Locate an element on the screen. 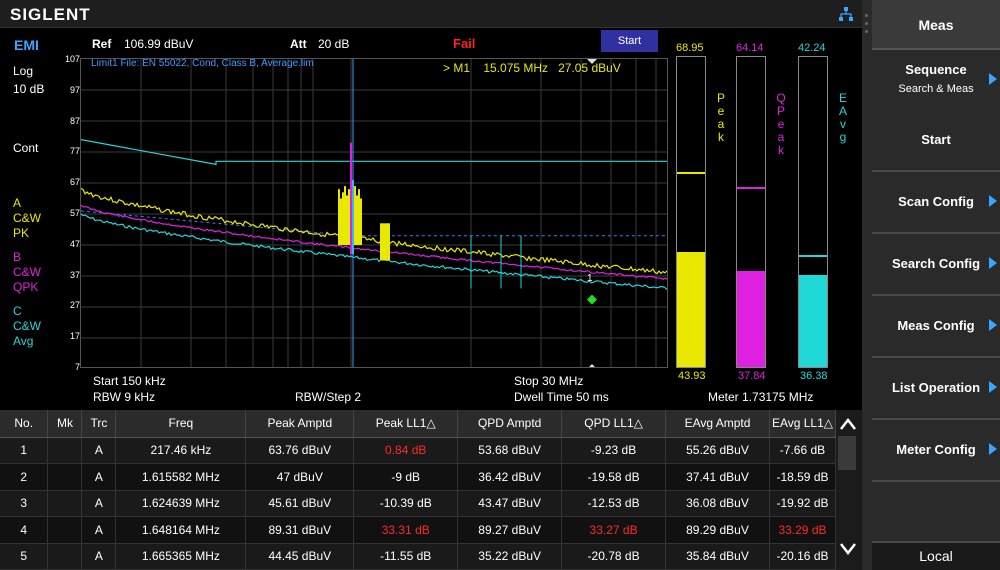 The height and width of the screenshot is (570, 1000). menu-start-button: Start is located at coordinates (936, 141).